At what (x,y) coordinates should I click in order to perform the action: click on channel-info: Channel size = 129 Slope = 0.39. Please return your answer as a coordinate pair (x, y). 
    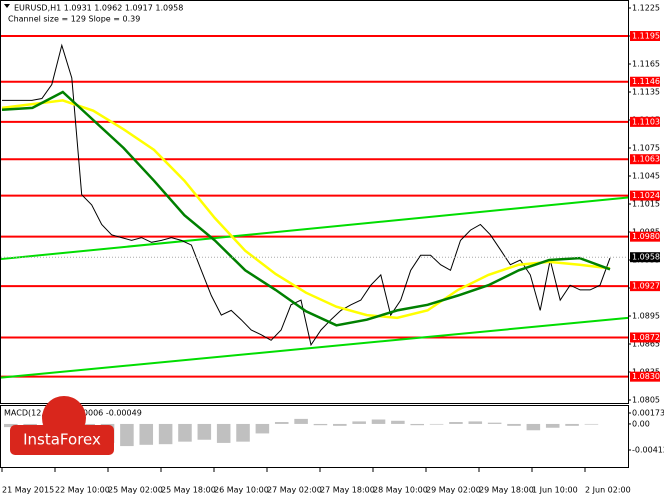
    Looking at the image, I should click on (74, 19).